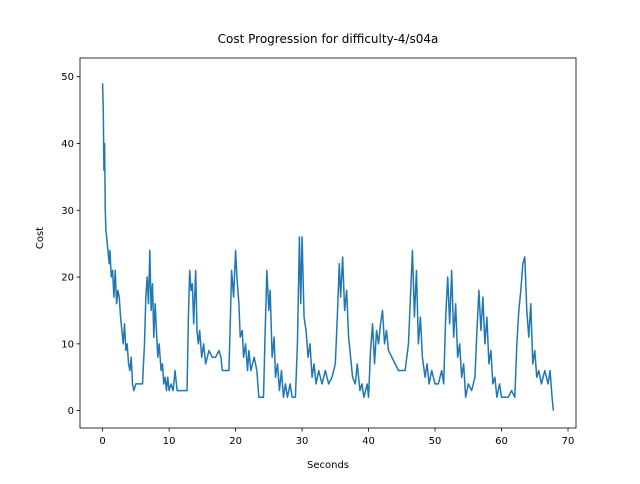 This screenshot has width=640, height=484. Describe the element at coordinates (501, 441) in the screenshot. I see `x-tick-label: 60` at that location.